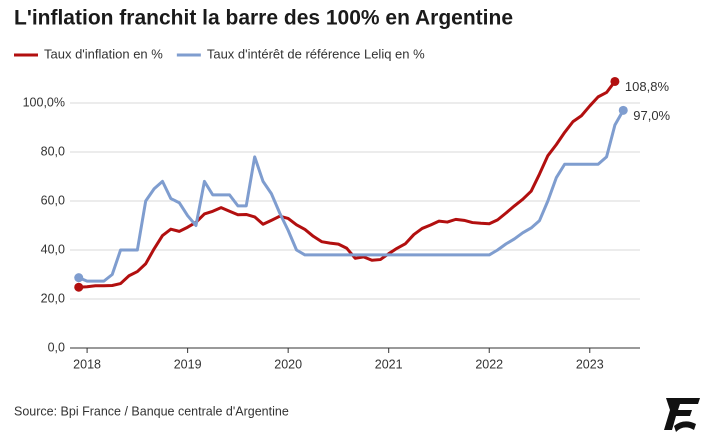 This screenshot has width=707, height=436. Describe the element at coordinates (389, 364) in the screenshot. I see `x-tick-label: 2021` at that location.